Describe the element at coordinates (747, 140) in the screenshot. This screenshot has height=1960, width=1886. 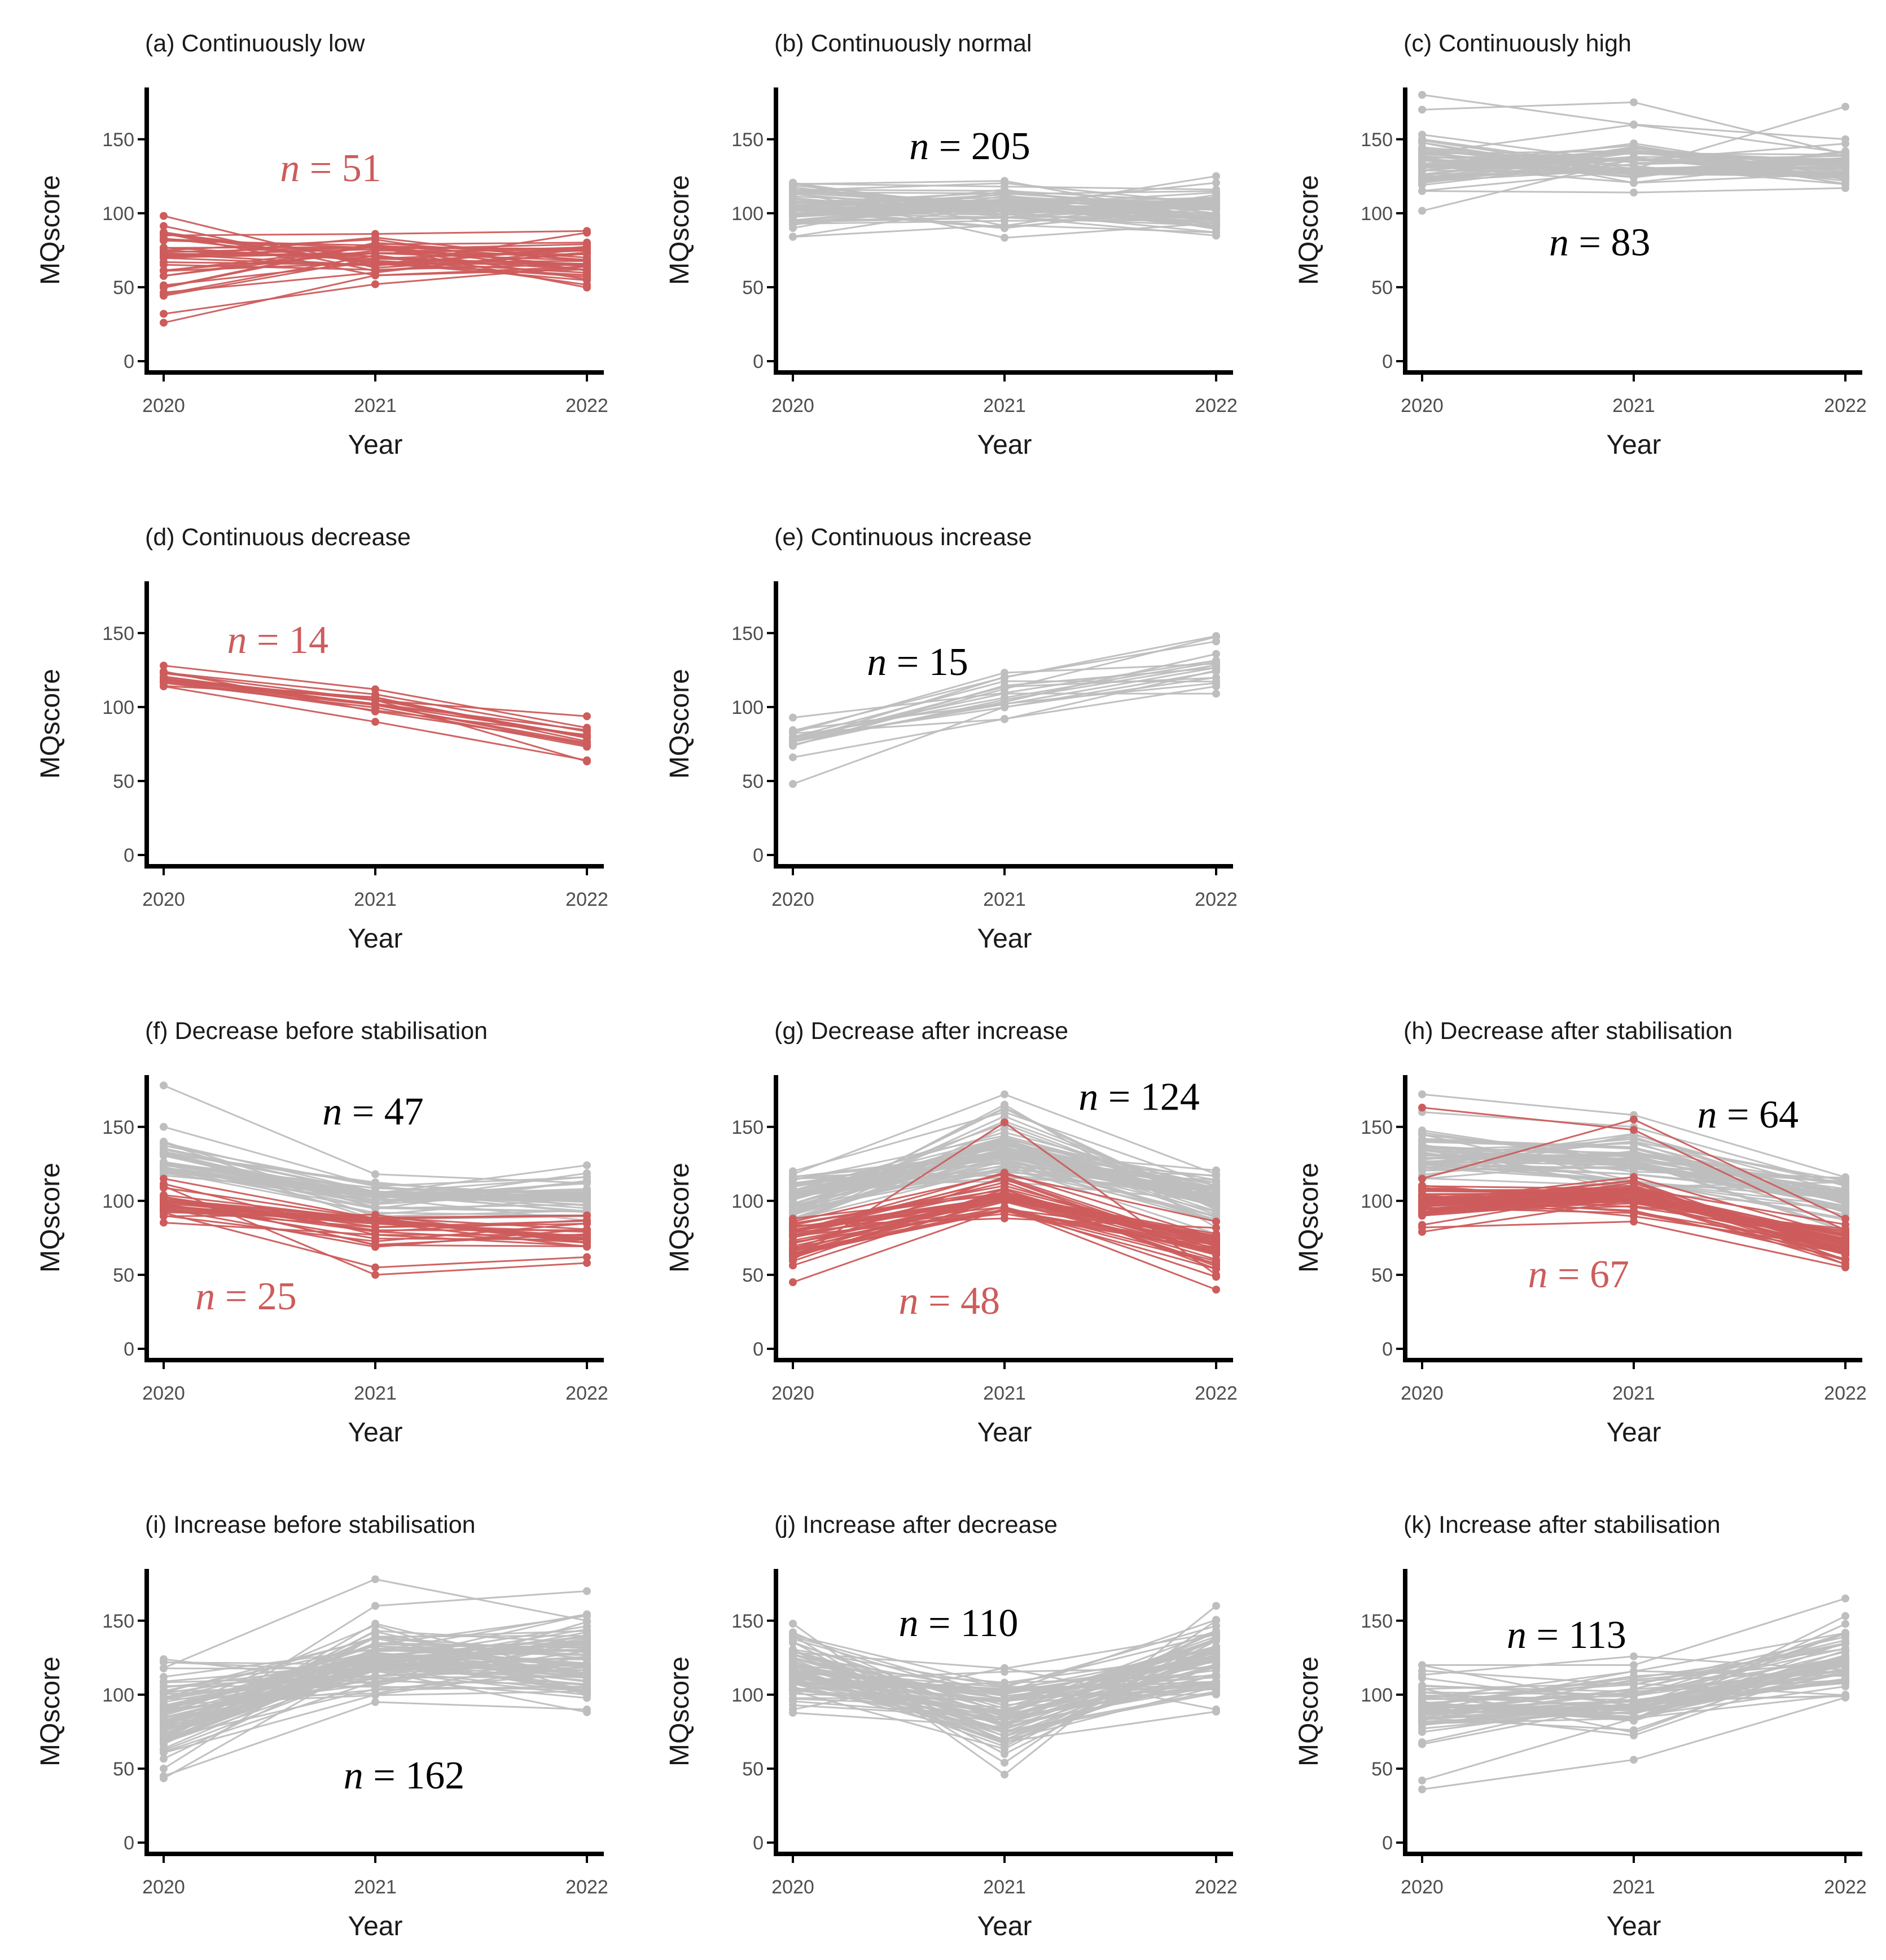
I see `y-tick-label: 150` at that location.